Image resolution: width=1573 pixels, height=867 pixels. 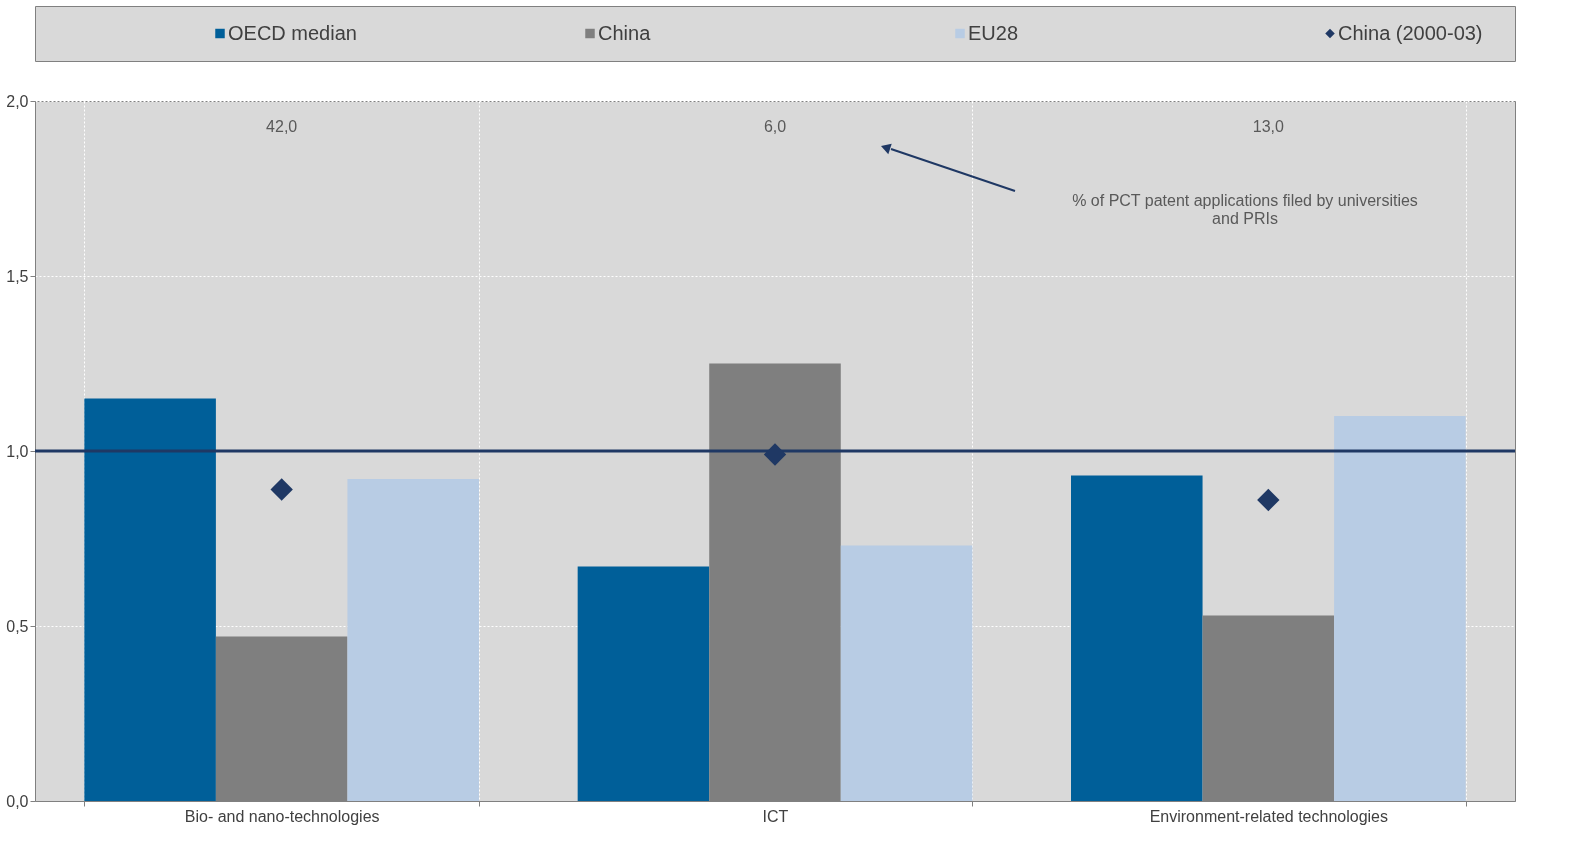 What do you see at coordinates (17, 451) in the screenshot?
I see `y-tick-label: 1,0` at bounding box center [17, 451].